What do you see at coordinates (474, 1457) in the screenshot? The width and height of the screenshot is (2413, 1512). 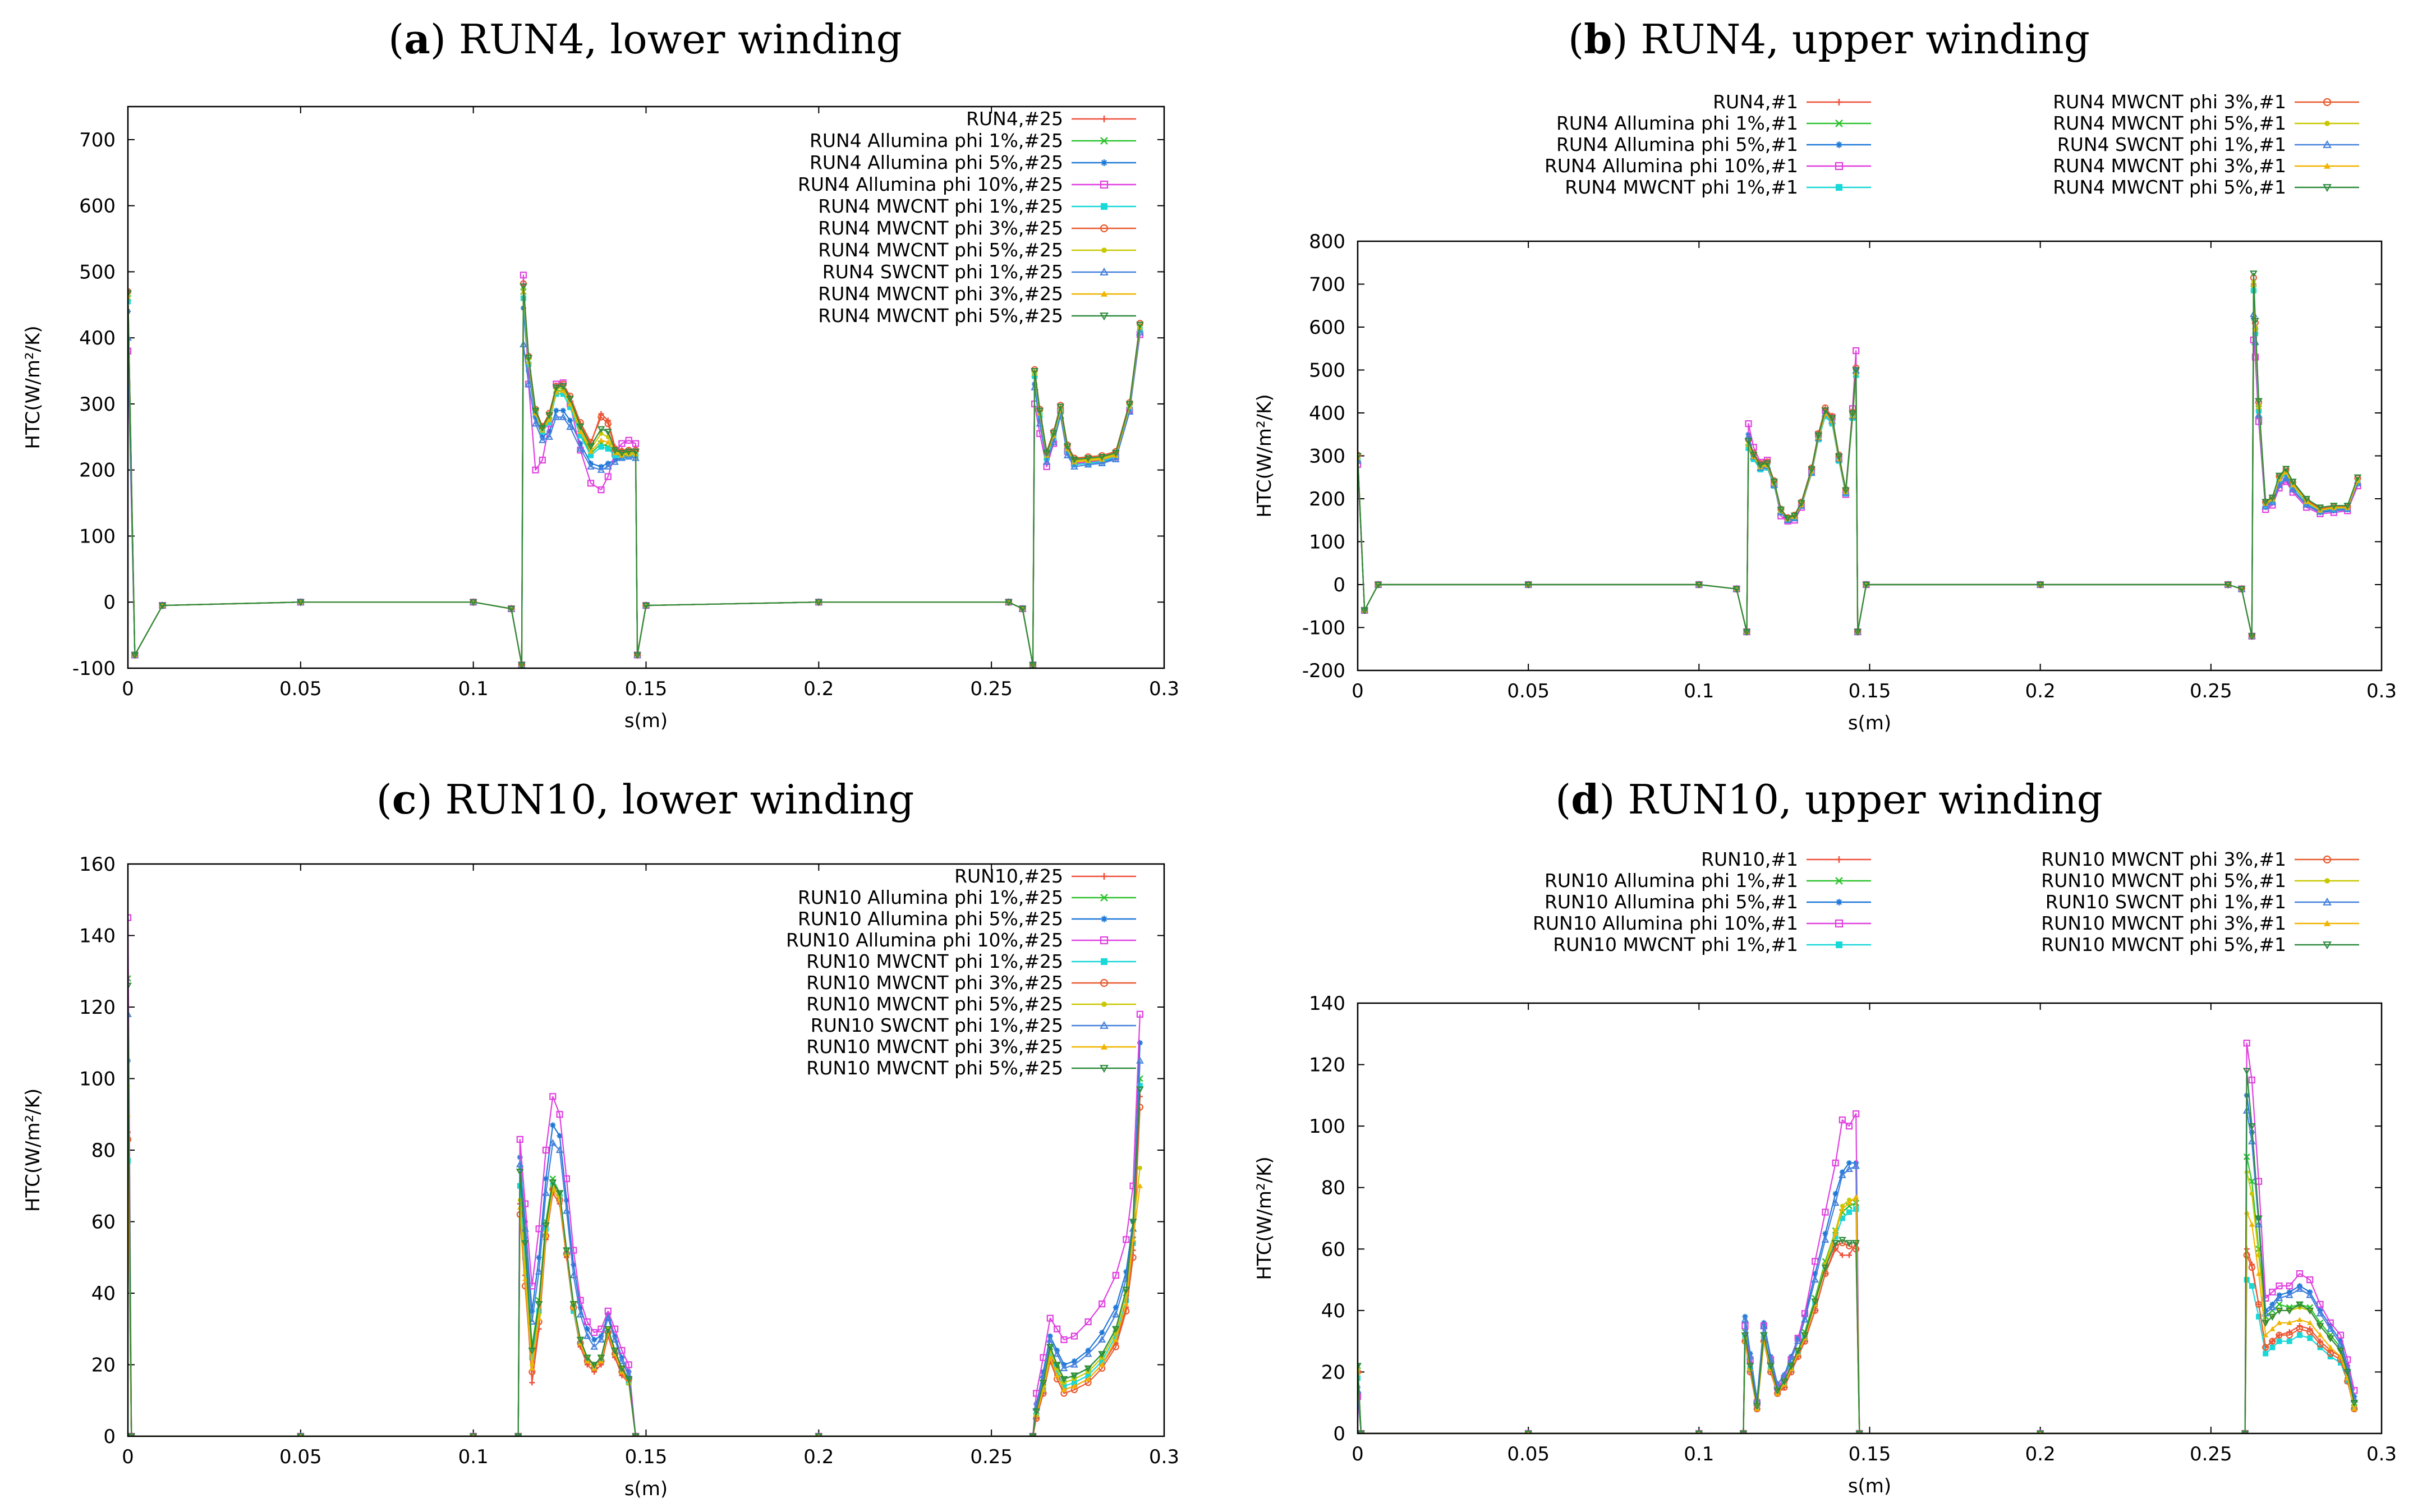 I see `x-tick-label: 0.1` at bounding box center [474, 1457].